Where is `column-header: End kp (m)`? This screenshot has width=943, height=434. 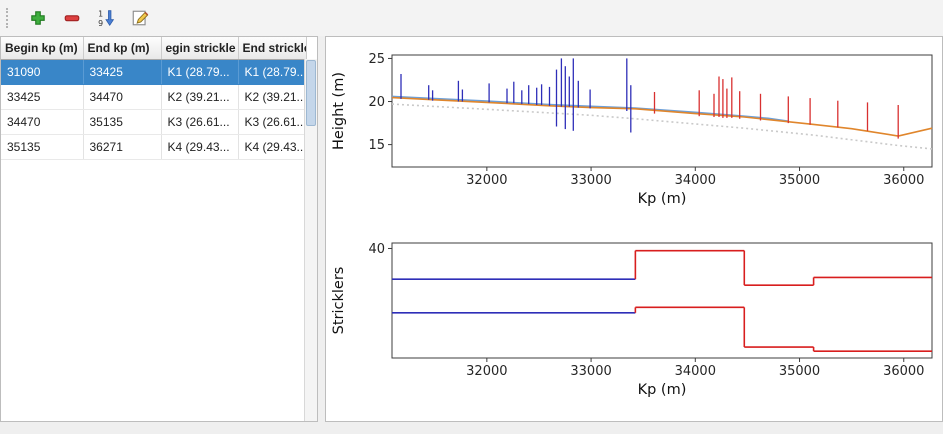 column-header: End kp (m) is located at coordinates (122, 48).